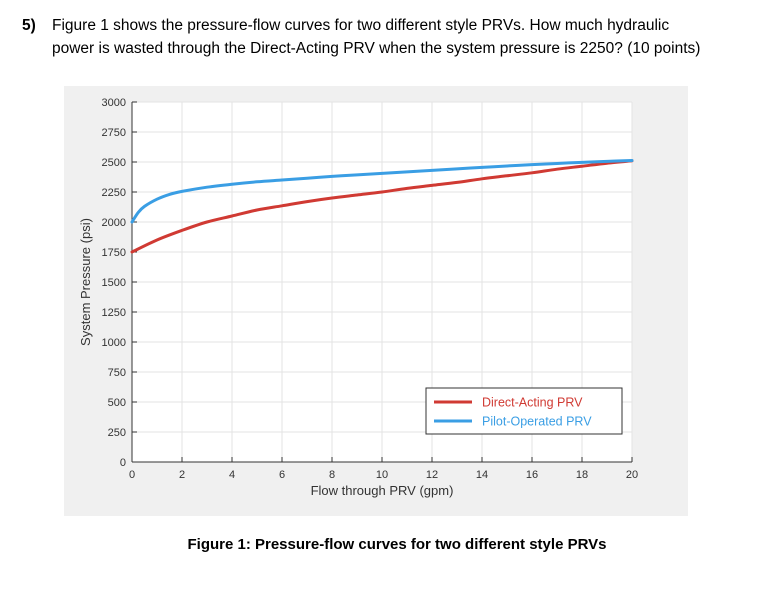 The image size is (784, 592). What do you see at coordinates (382, 191) in the screenshot?
I see `pilot-operated-prv-line` at bounding box center [382, 191].